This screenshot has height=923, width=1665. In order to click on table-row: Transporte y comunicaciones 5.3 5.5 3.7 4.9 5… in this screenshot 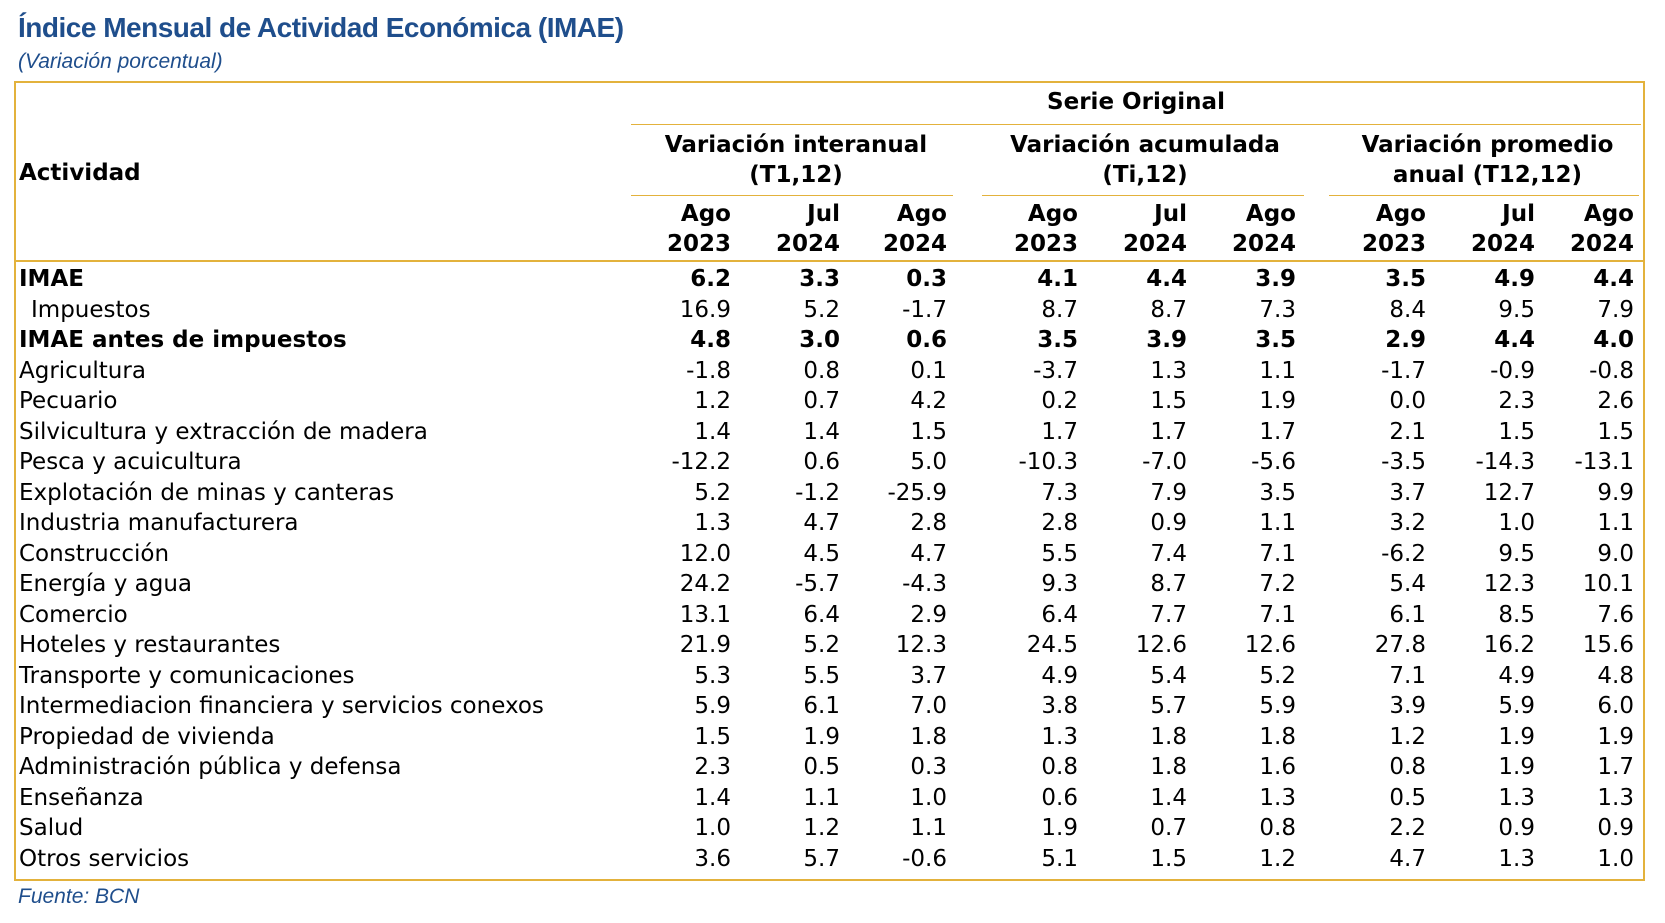, I will do `click(829, 676)`.